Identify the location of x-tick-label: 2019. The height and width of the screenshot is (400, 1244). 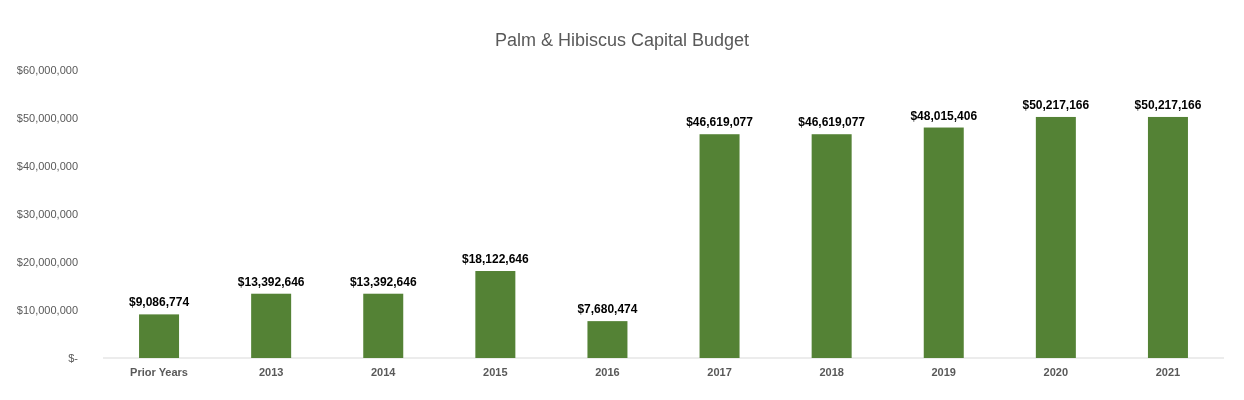
(943, 372).